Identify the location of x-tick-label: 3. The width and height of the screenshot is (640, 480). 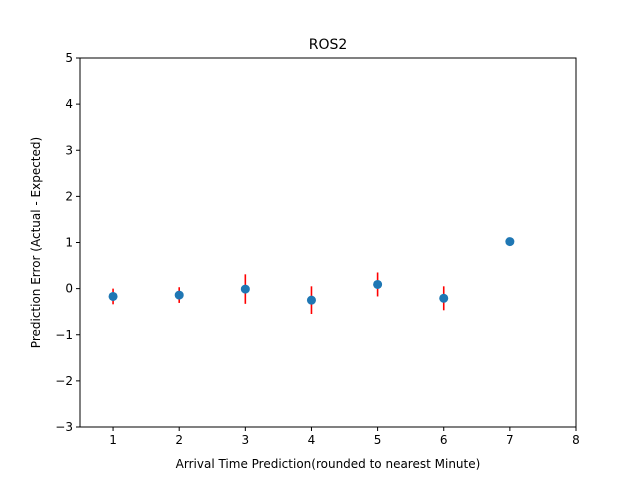
(246, 440).